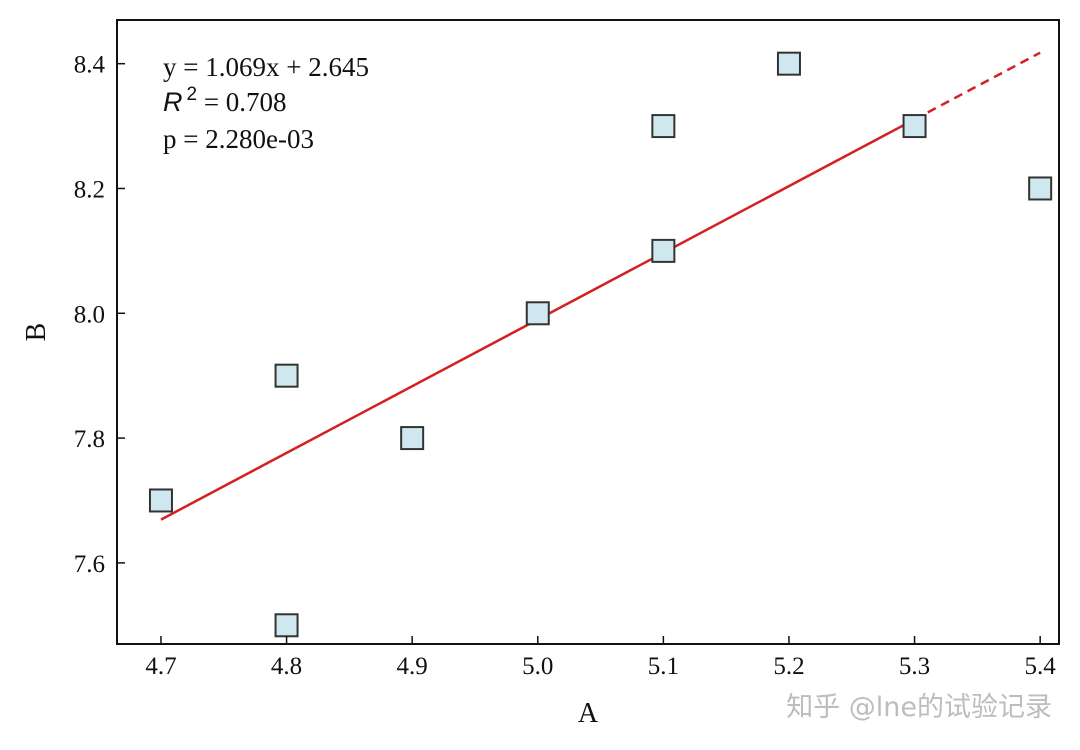 This screenshot has height=750, width=1080. I want to click on x-tick-label: 5.3, so click(914, 666).